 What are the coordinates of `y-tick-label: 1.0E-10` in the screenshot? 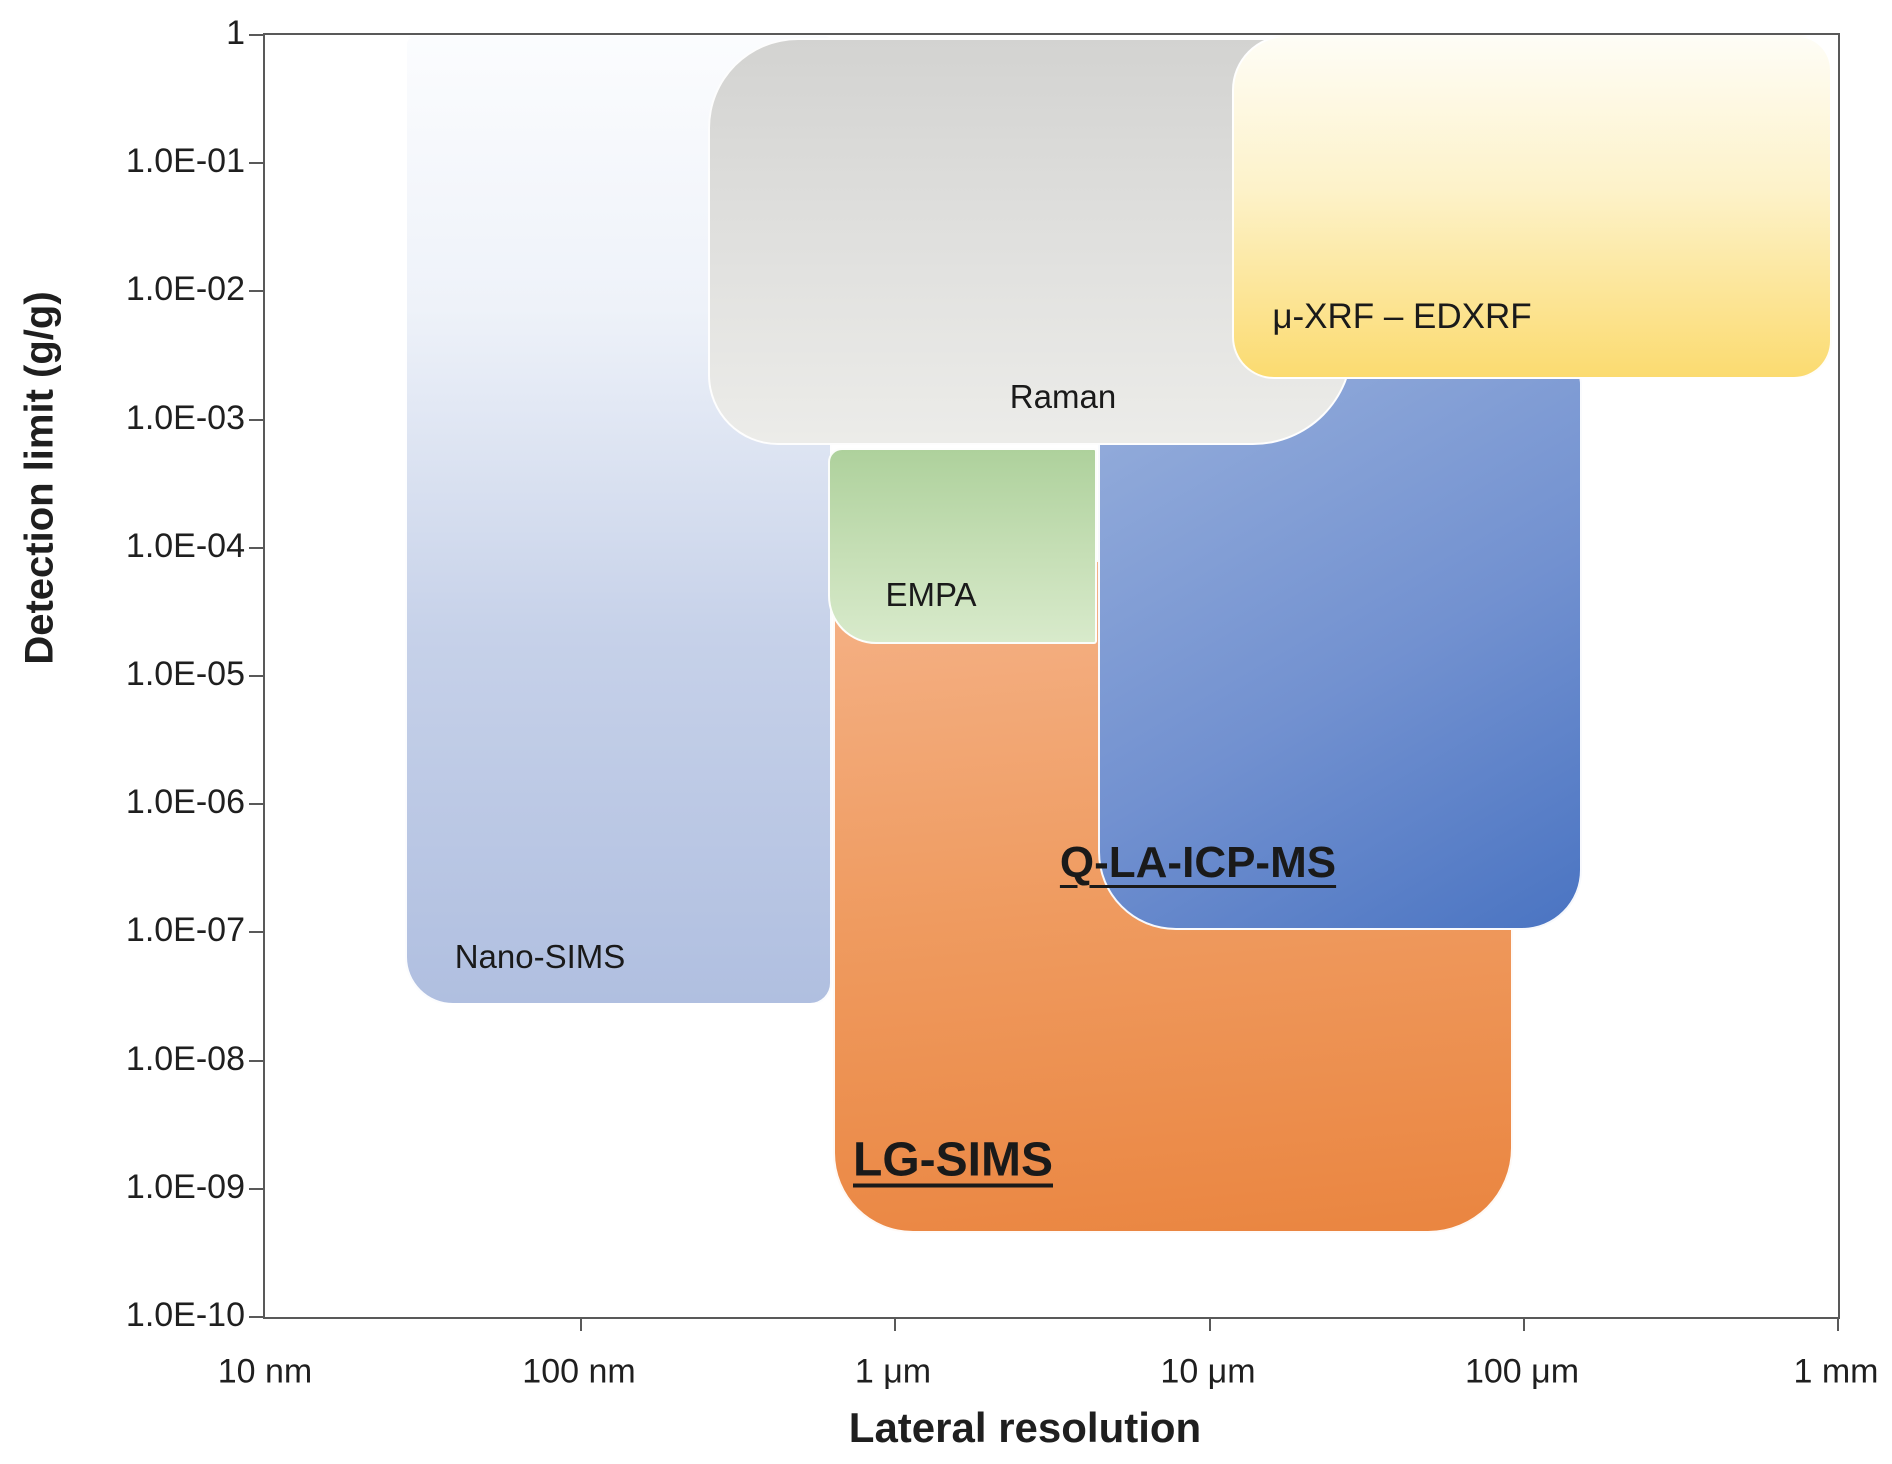 It's located at (185, 1315).